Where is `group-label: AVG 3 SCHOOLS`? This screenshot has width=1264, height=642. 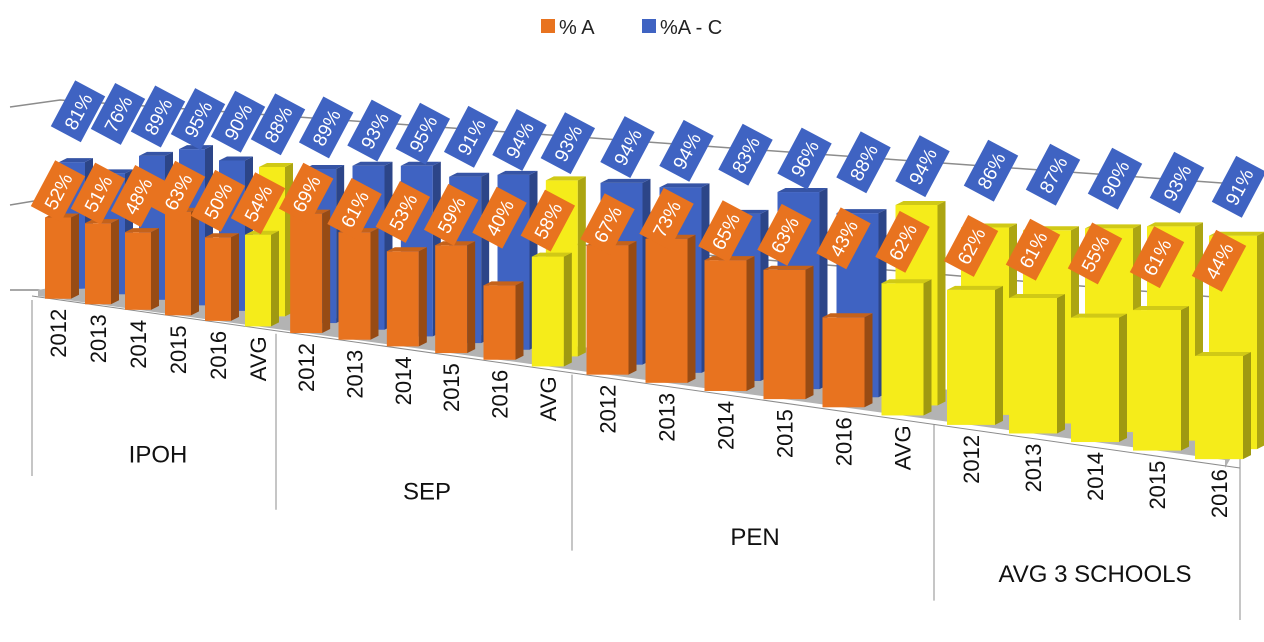
group-label: AVG 3 SCHOOLS is located at coordinates (1095, 574).